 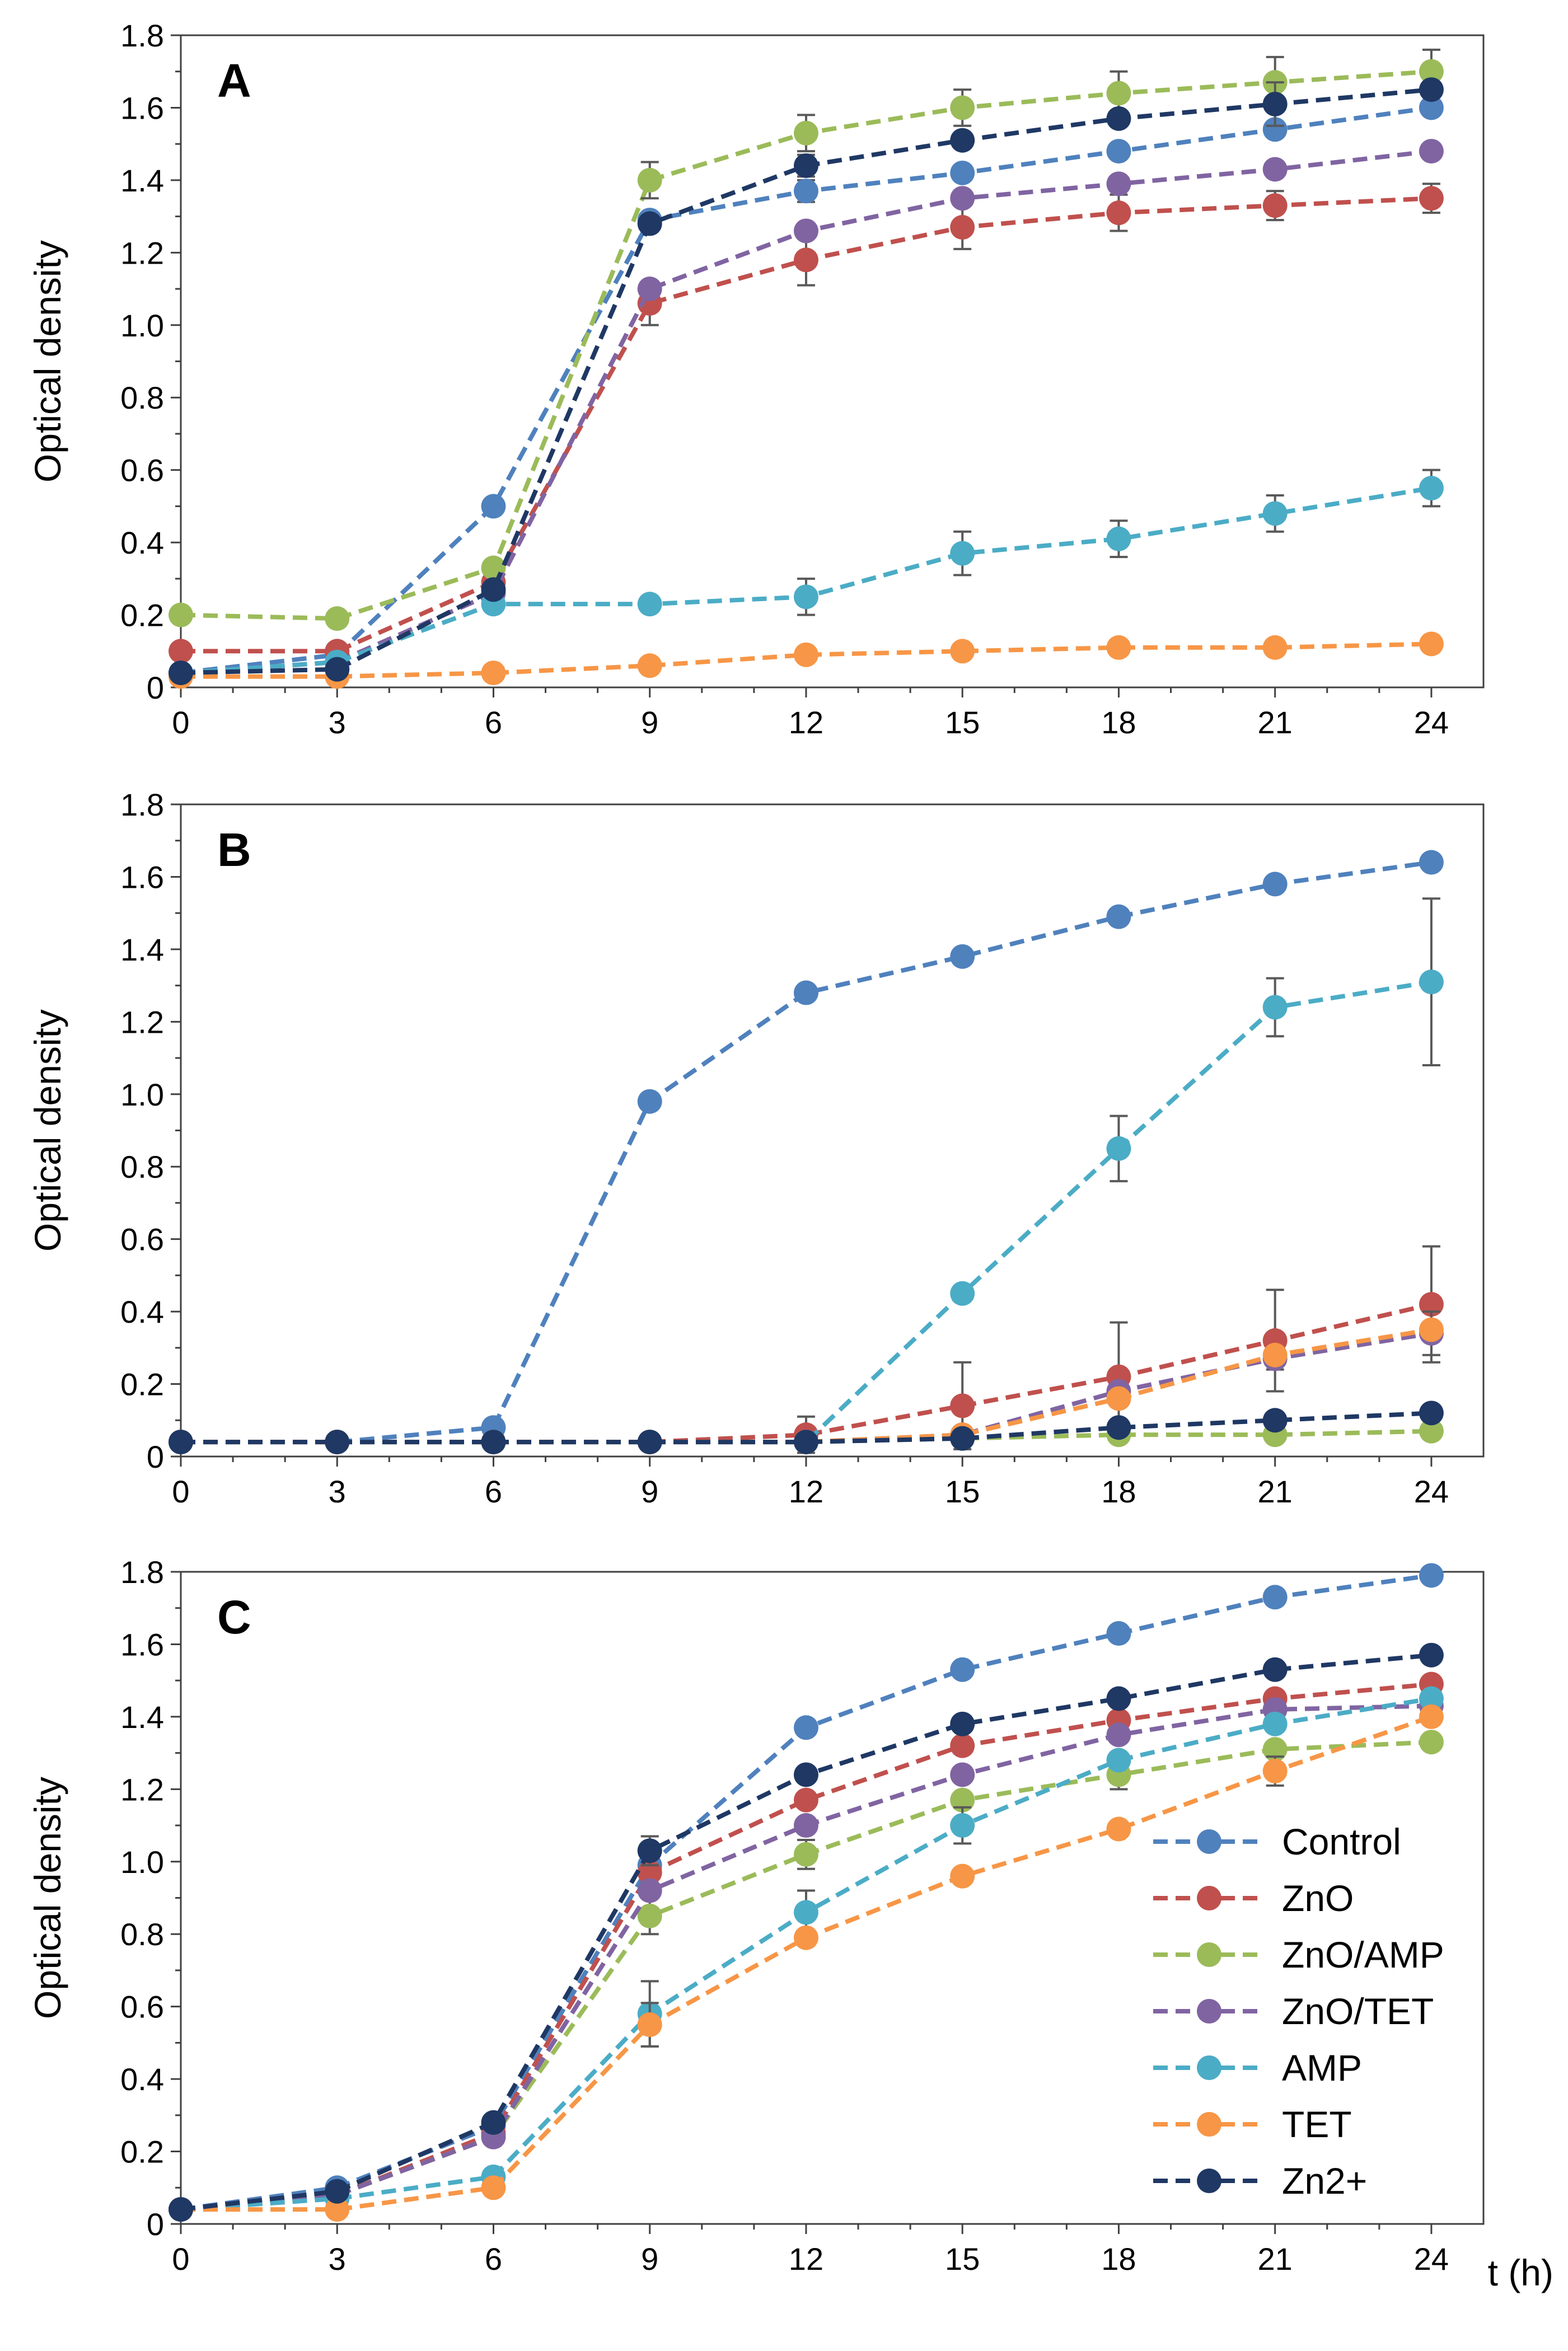 What do you see at coordinates (142, 1384) in the screenshot?
I see `y-tick-label: 0.2` at bounding box center [142, 1384].